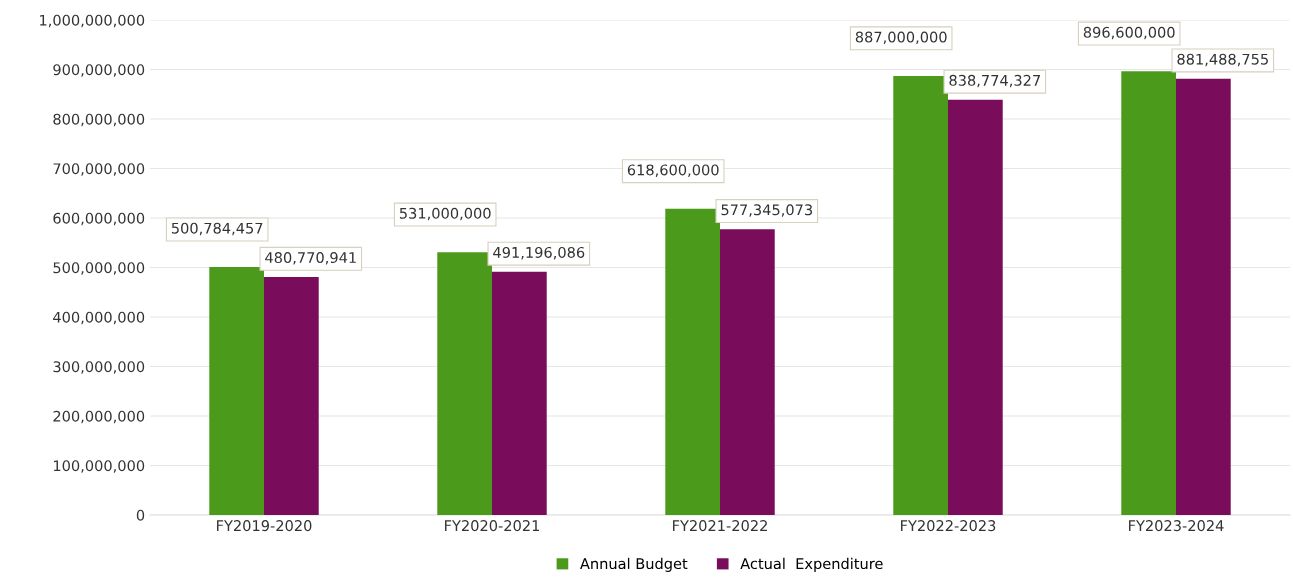 The width and height of the screenshot is (1293, 583). I want to click on data-label: 618,600,000, so click(673, 170).